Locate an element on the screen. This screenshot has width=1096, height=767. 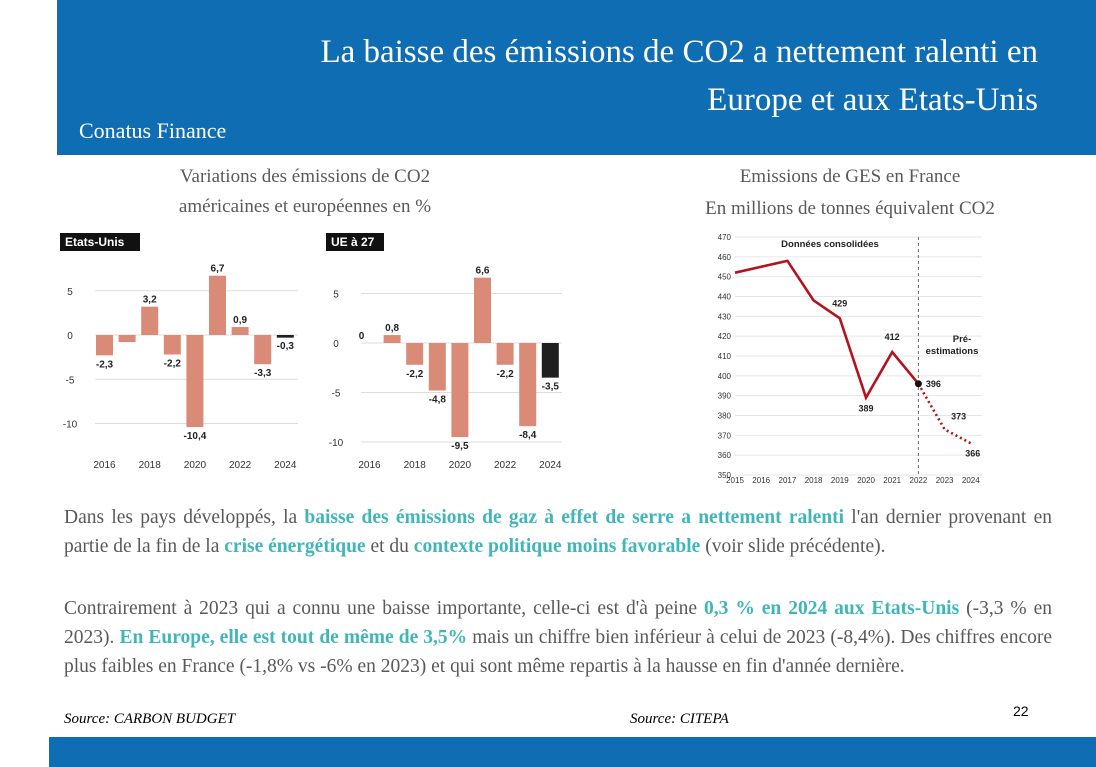
line-ytick: 470 is located at coordinates (725, 237).